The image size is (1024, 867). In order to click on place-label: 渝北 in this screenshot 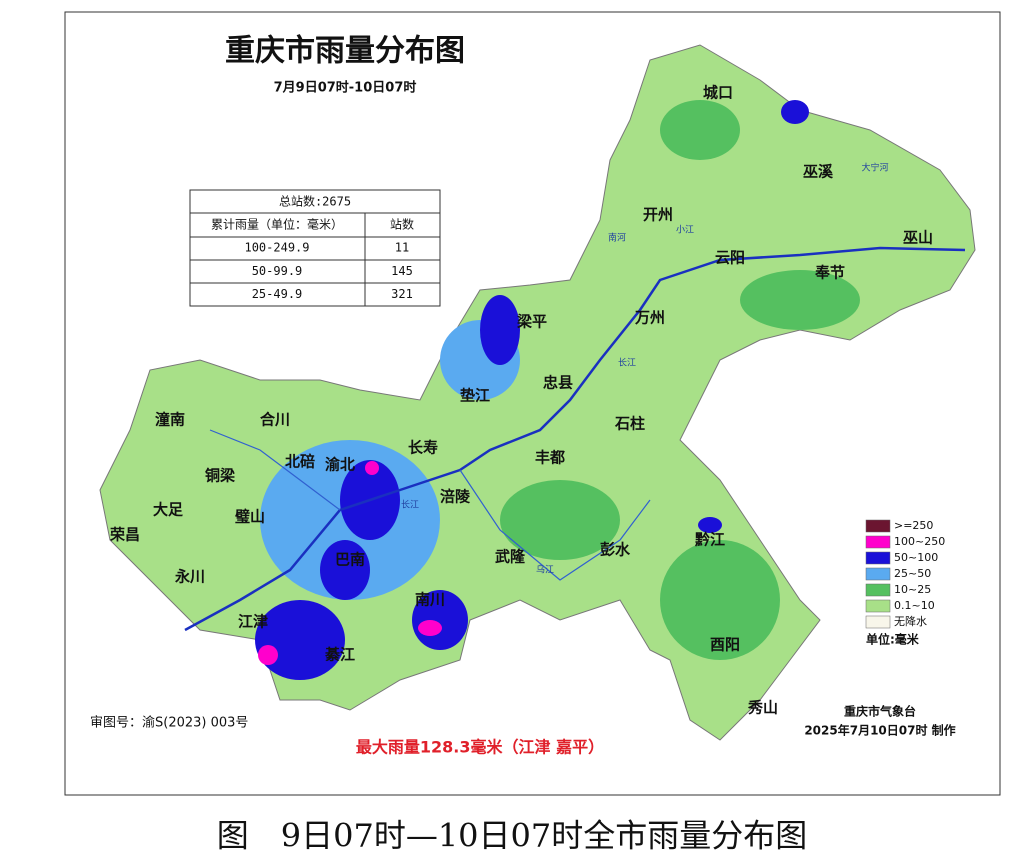, I will do `click(340, 465)`.